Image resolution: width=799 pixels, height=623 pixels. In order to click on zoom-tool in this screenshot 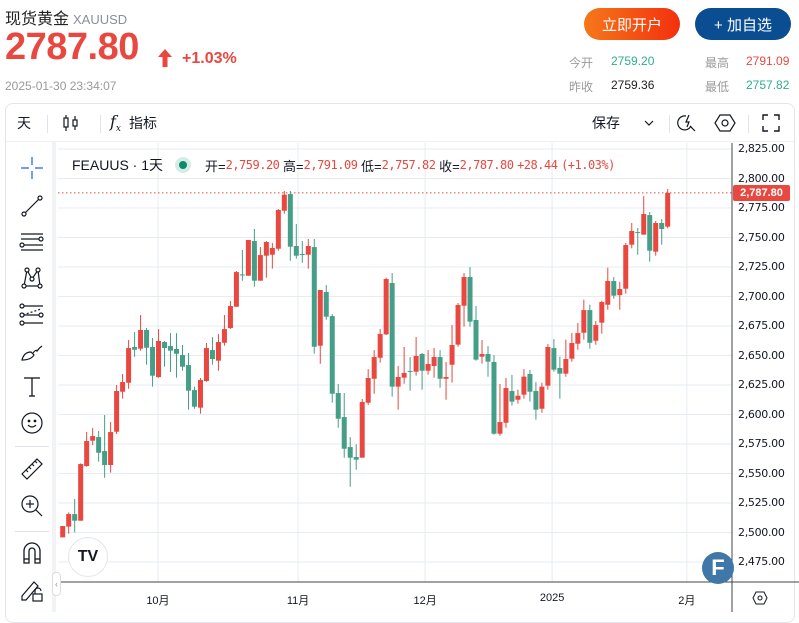, I will do `click(32, 506)`.